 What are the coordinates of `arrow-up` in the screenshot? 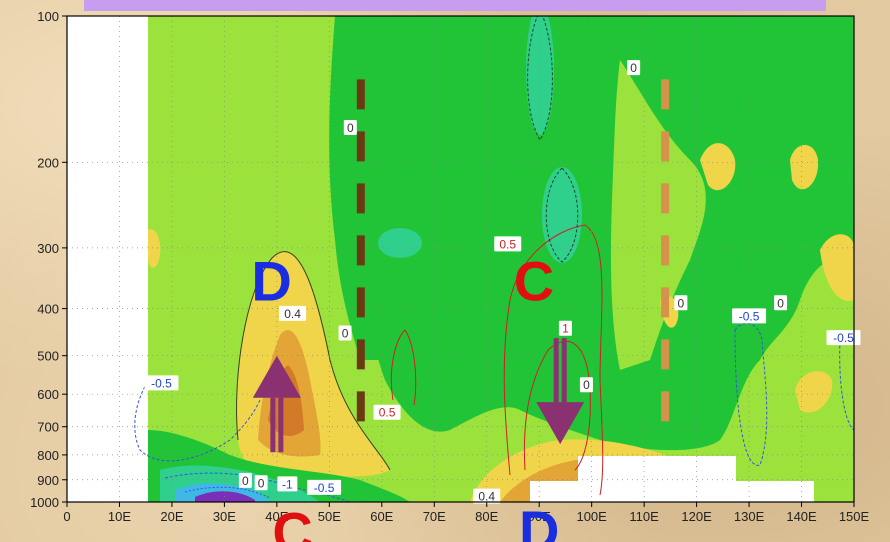 It's located at (276, 404).